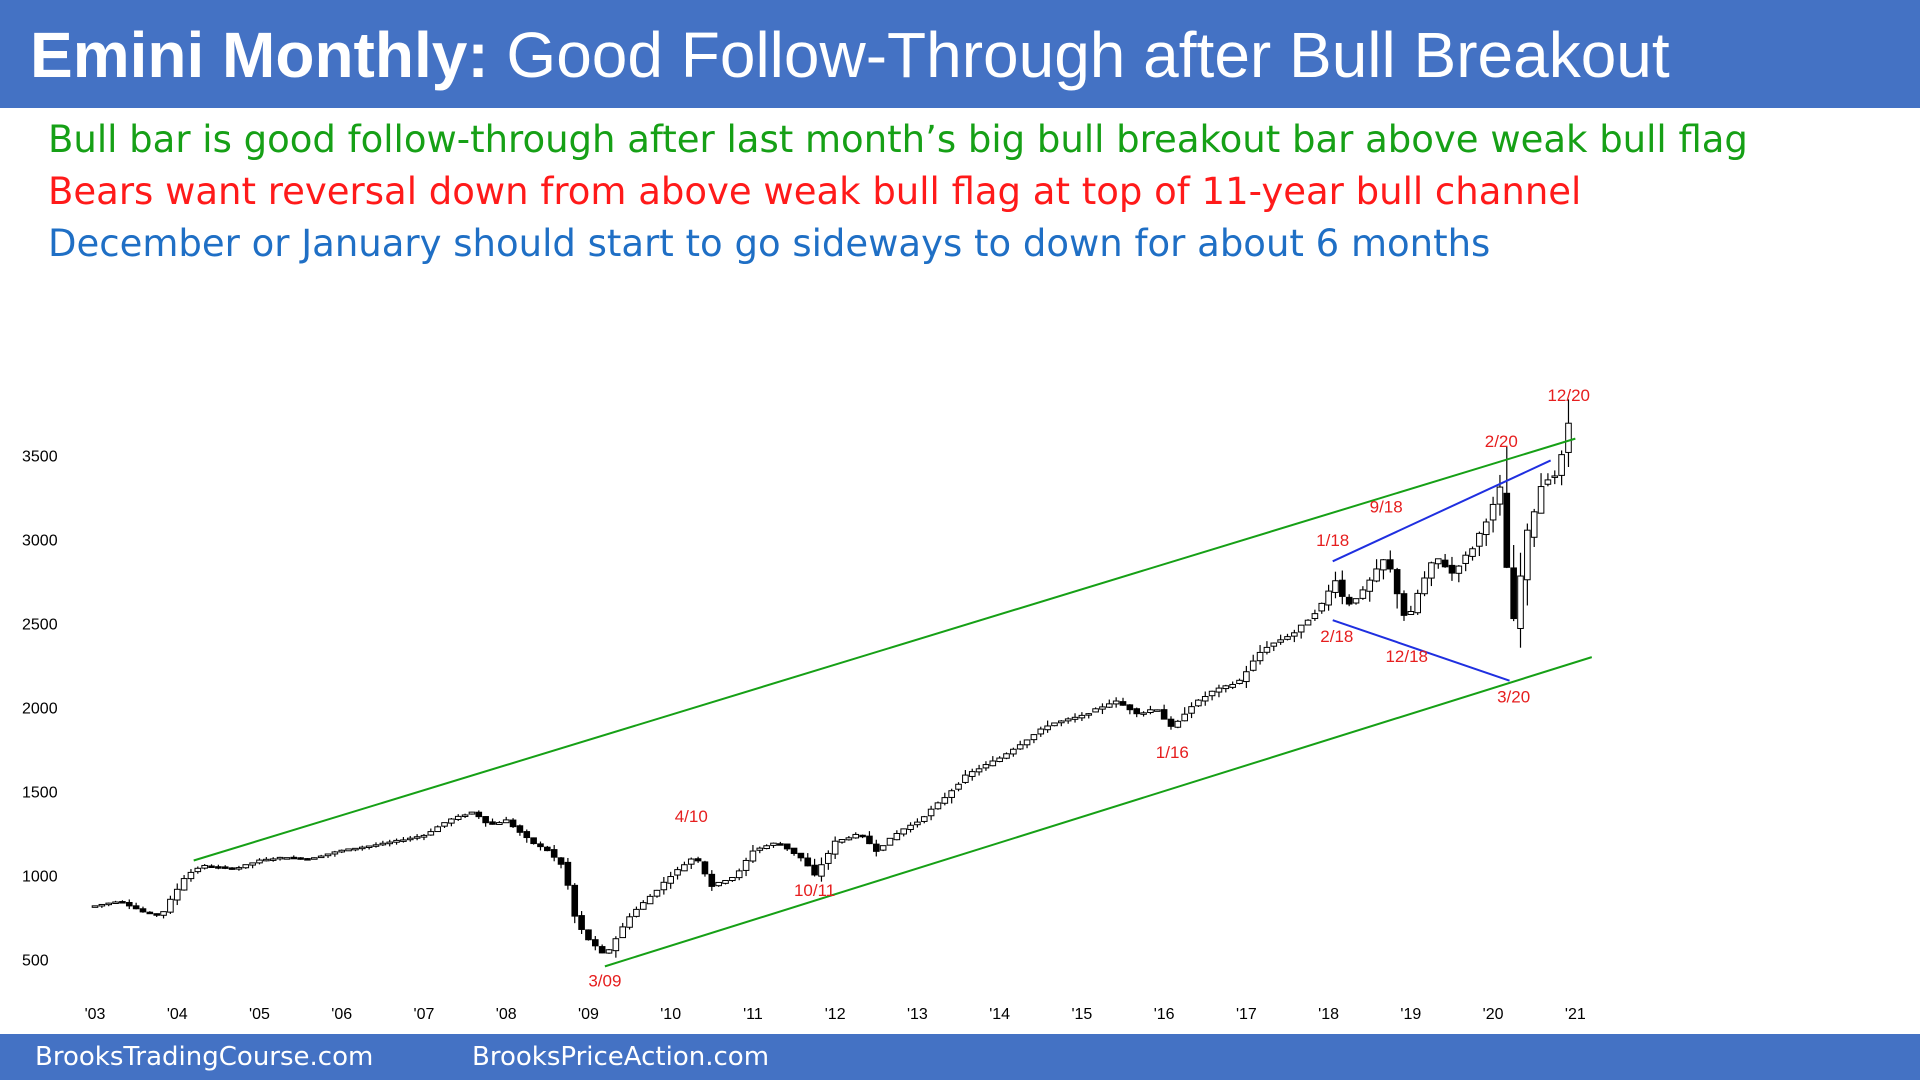 The width and height of the screenshot is (1920, 1080). Describe the element at coordinates (1164, 1014) in the screenshot. I see `x-tick-label: '16` at that location.